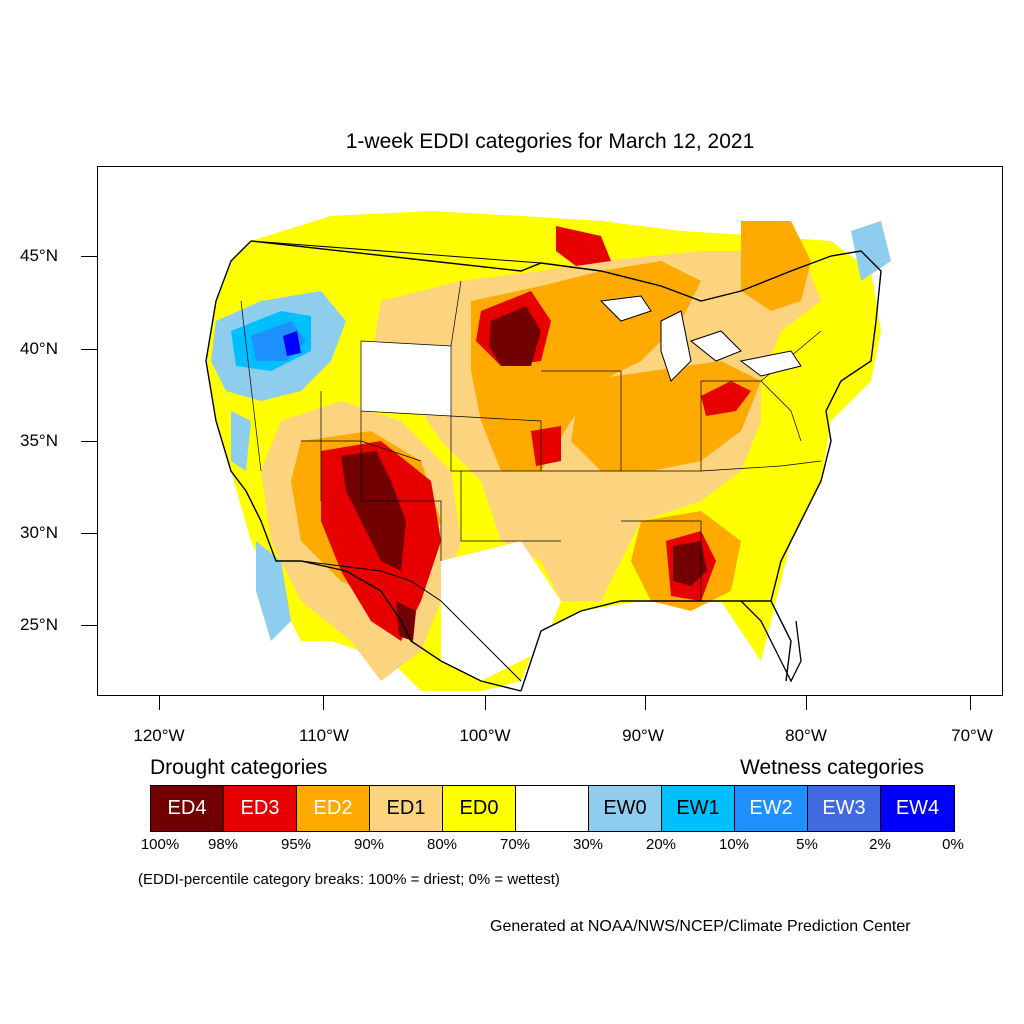 This screenshot has width=1024, height=1024. I want to click on legend-cell-ew1: EW1, so click(698, 808).